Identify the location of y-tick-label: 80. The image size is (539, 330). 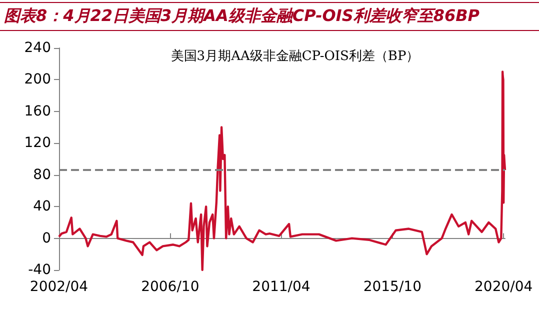
(42, 174).